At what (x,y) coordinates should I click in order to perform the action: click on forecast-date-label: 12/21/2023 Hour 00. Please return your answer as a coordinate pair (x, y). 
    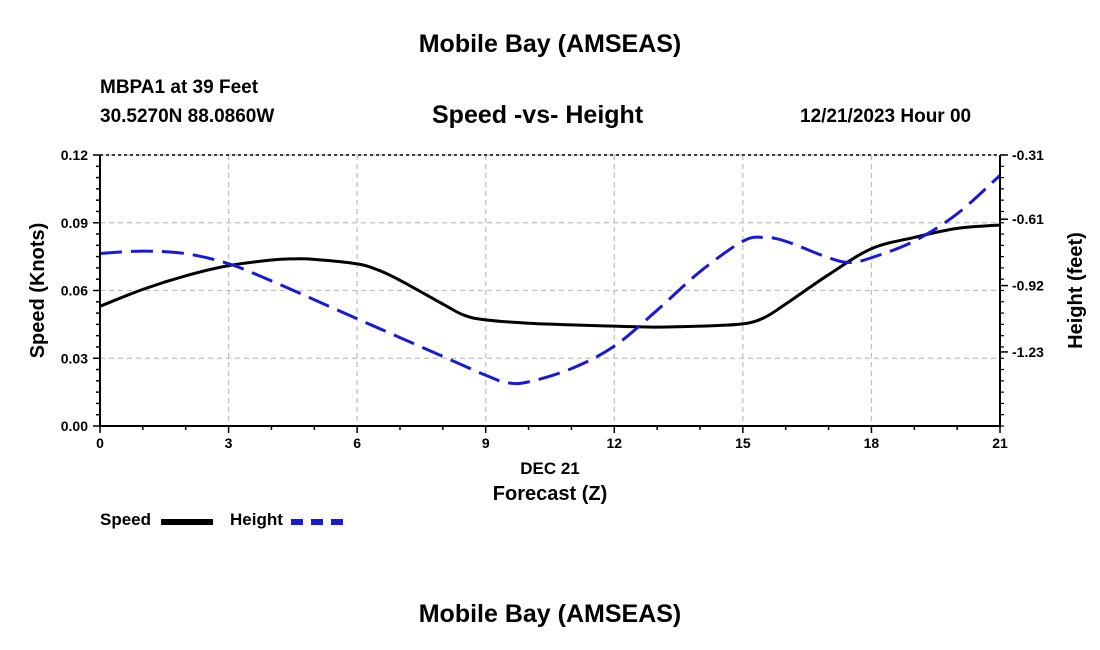
    Looking at the image, I should click on (886, 116).